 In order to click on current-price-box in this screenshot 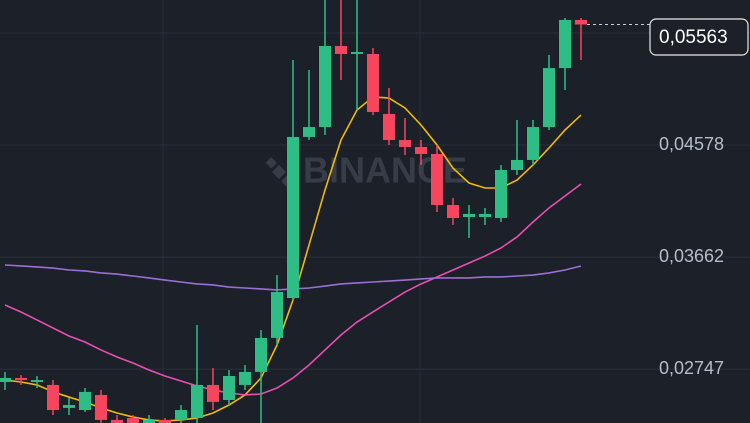, I will do `click(699, 37)`.